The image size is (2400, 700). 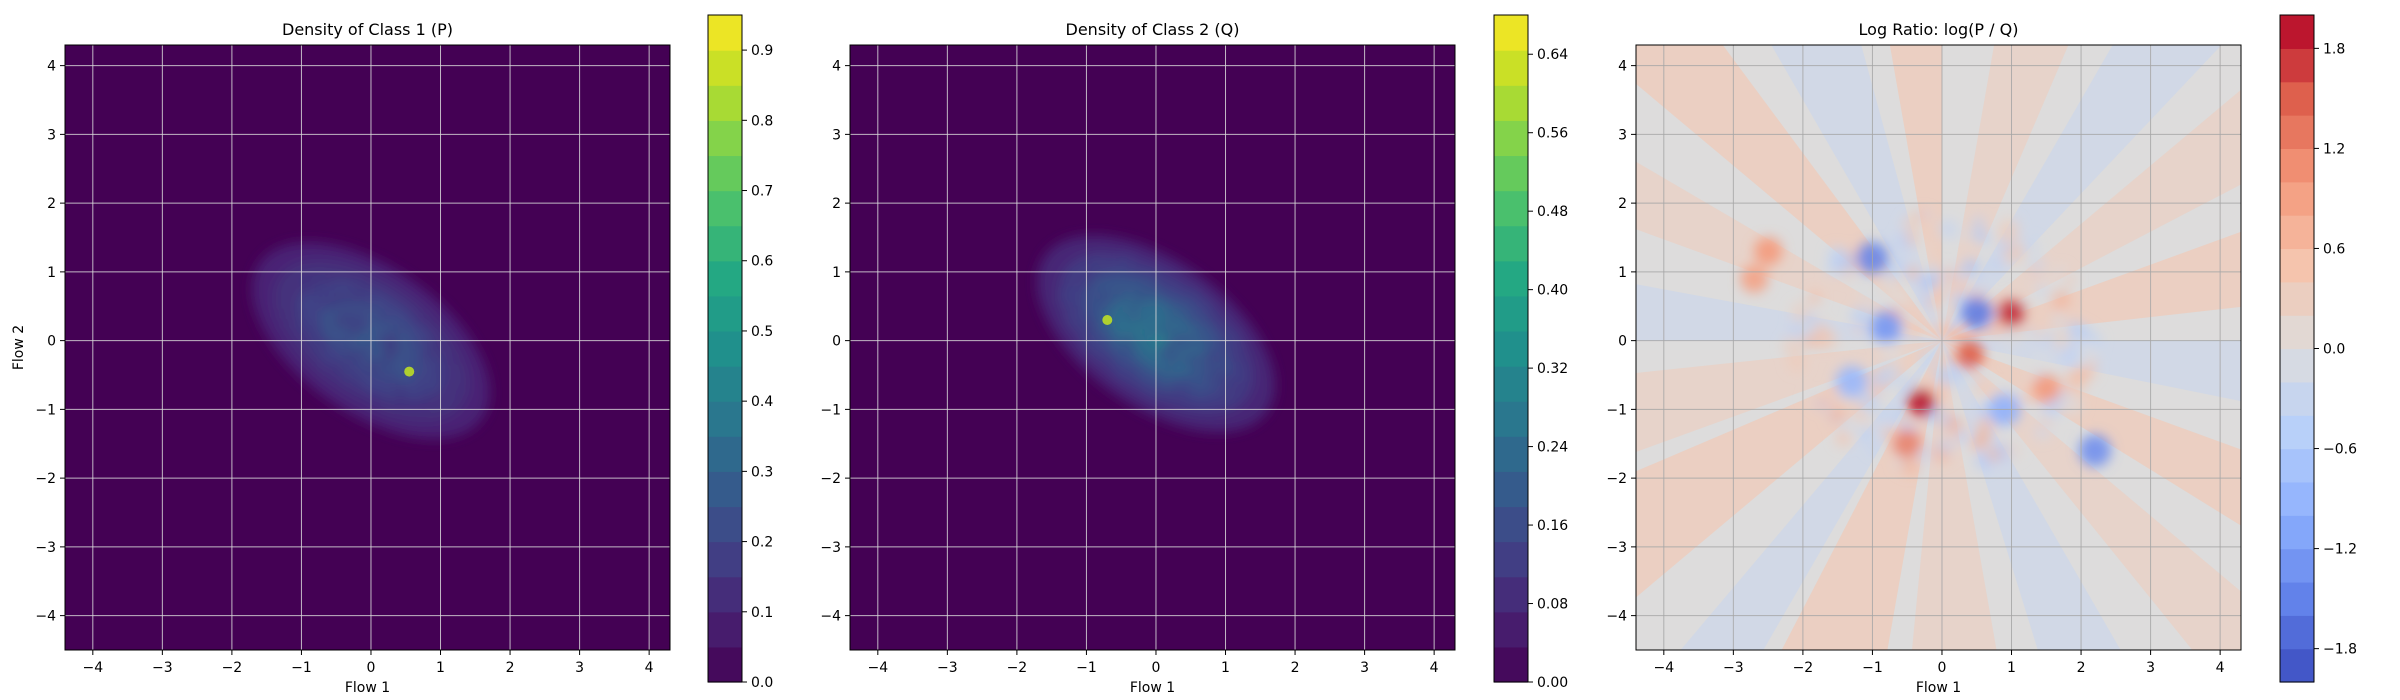 What do you see at coordinates (1552, 291) in the screenshot?
I see `colorbar-tick-label: 0.40` at bounding box center [1552, 291].